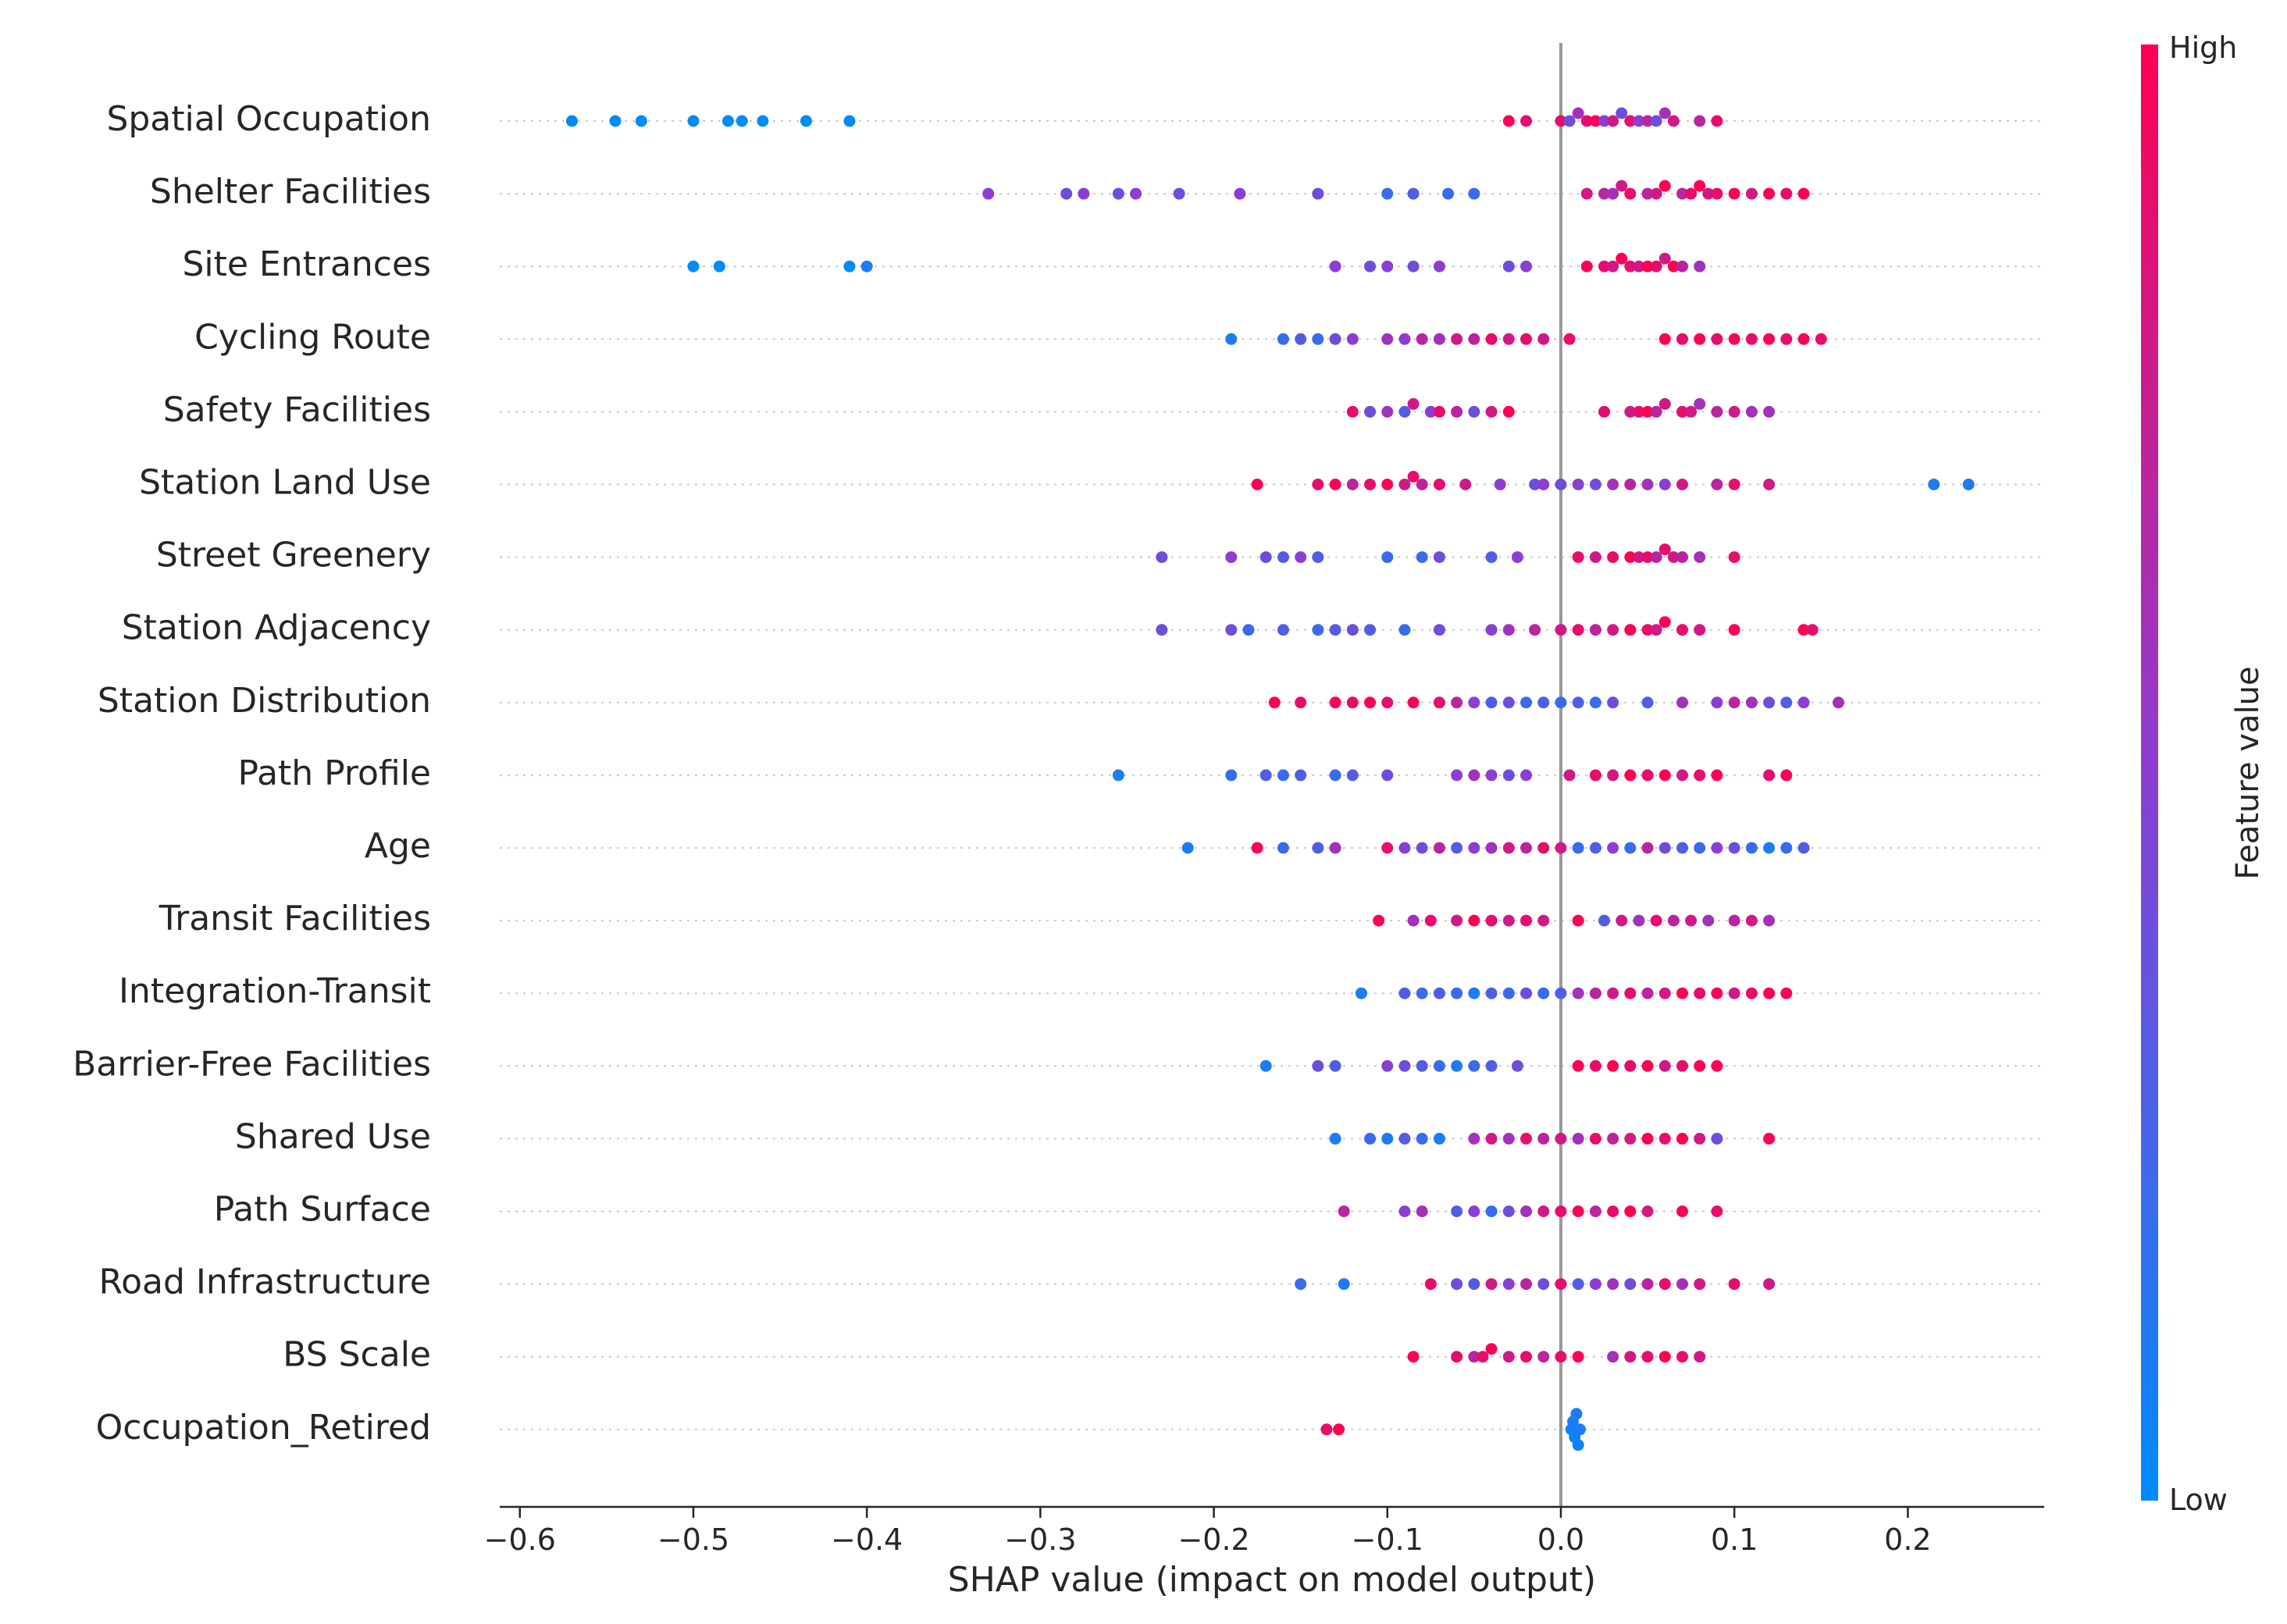 Image resolution: width=2287 pixels, height=1624 pixels. What do you see at coordinates (1560, 1539) in the screenshot?
I see `x-tick-label: 0.0` at bounding box center [1560, 1539].